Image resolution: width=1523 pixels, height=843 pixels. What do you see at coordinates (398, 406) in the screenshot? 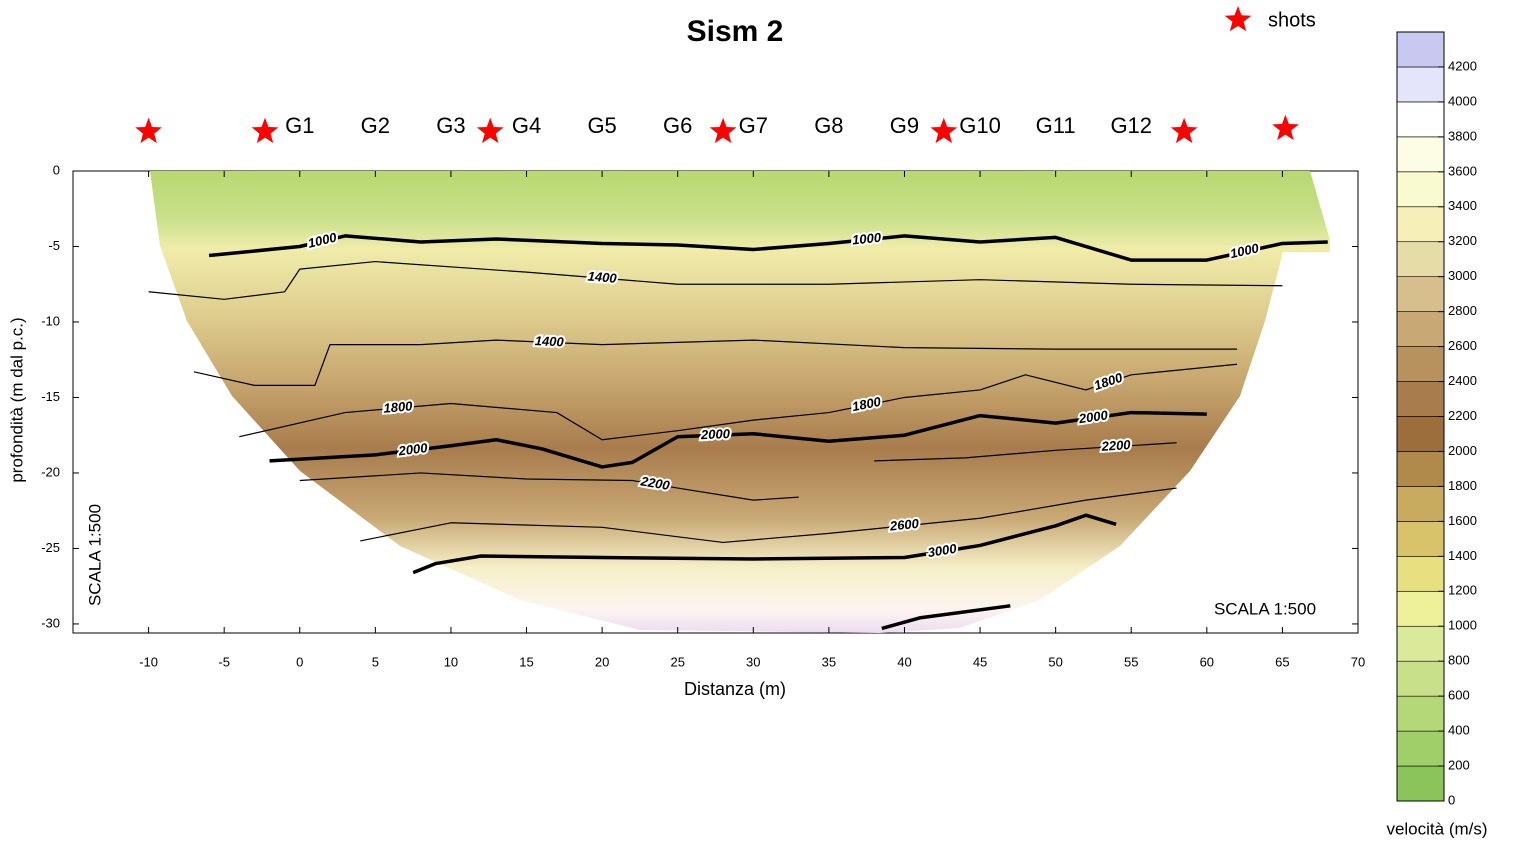
I see `contour-label: 1800` at bounding box center [398, 406].